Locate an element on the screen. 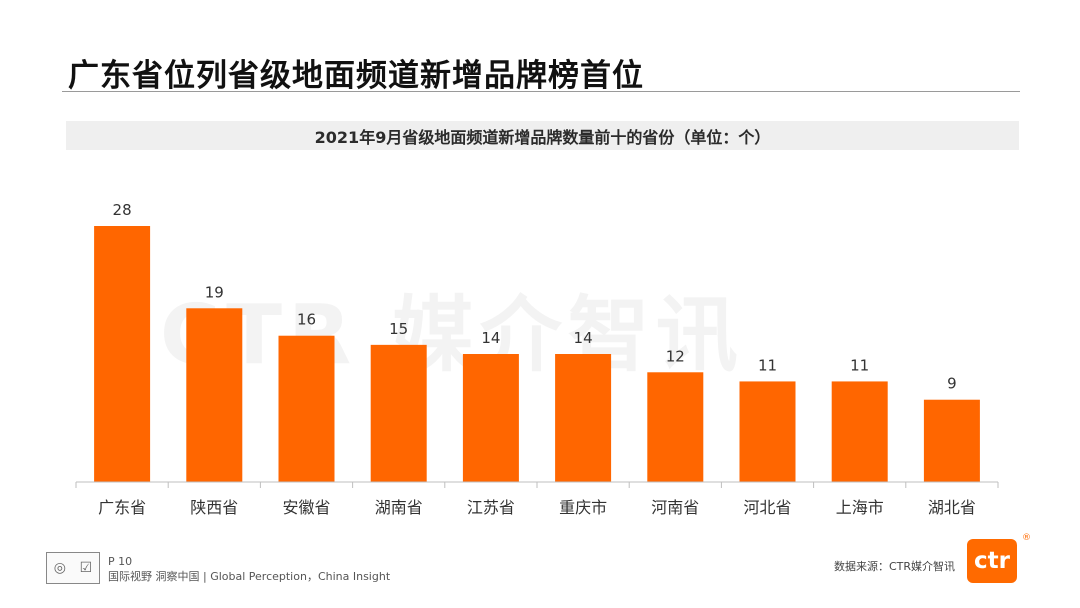  value-label: 16 is located at coordinates (306, 320).